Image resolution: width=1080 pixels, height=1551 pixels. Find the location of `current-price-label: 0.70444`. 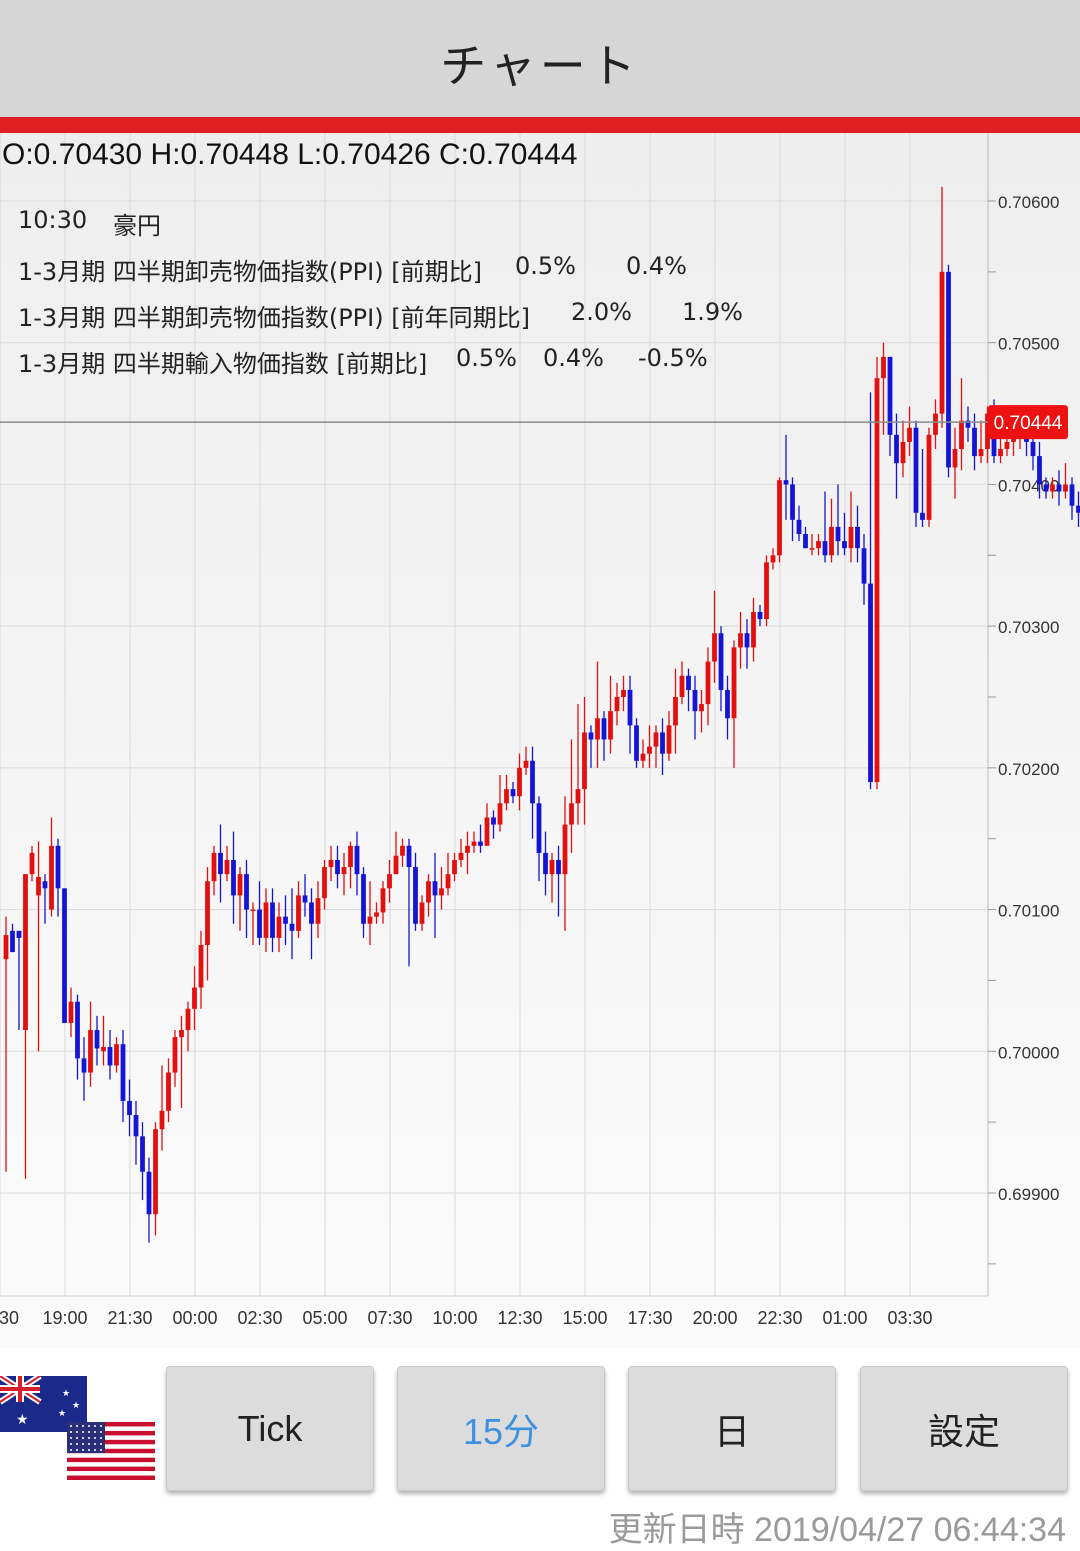

current-price-label: 0.70444 is located at coordinates (1028, 423).